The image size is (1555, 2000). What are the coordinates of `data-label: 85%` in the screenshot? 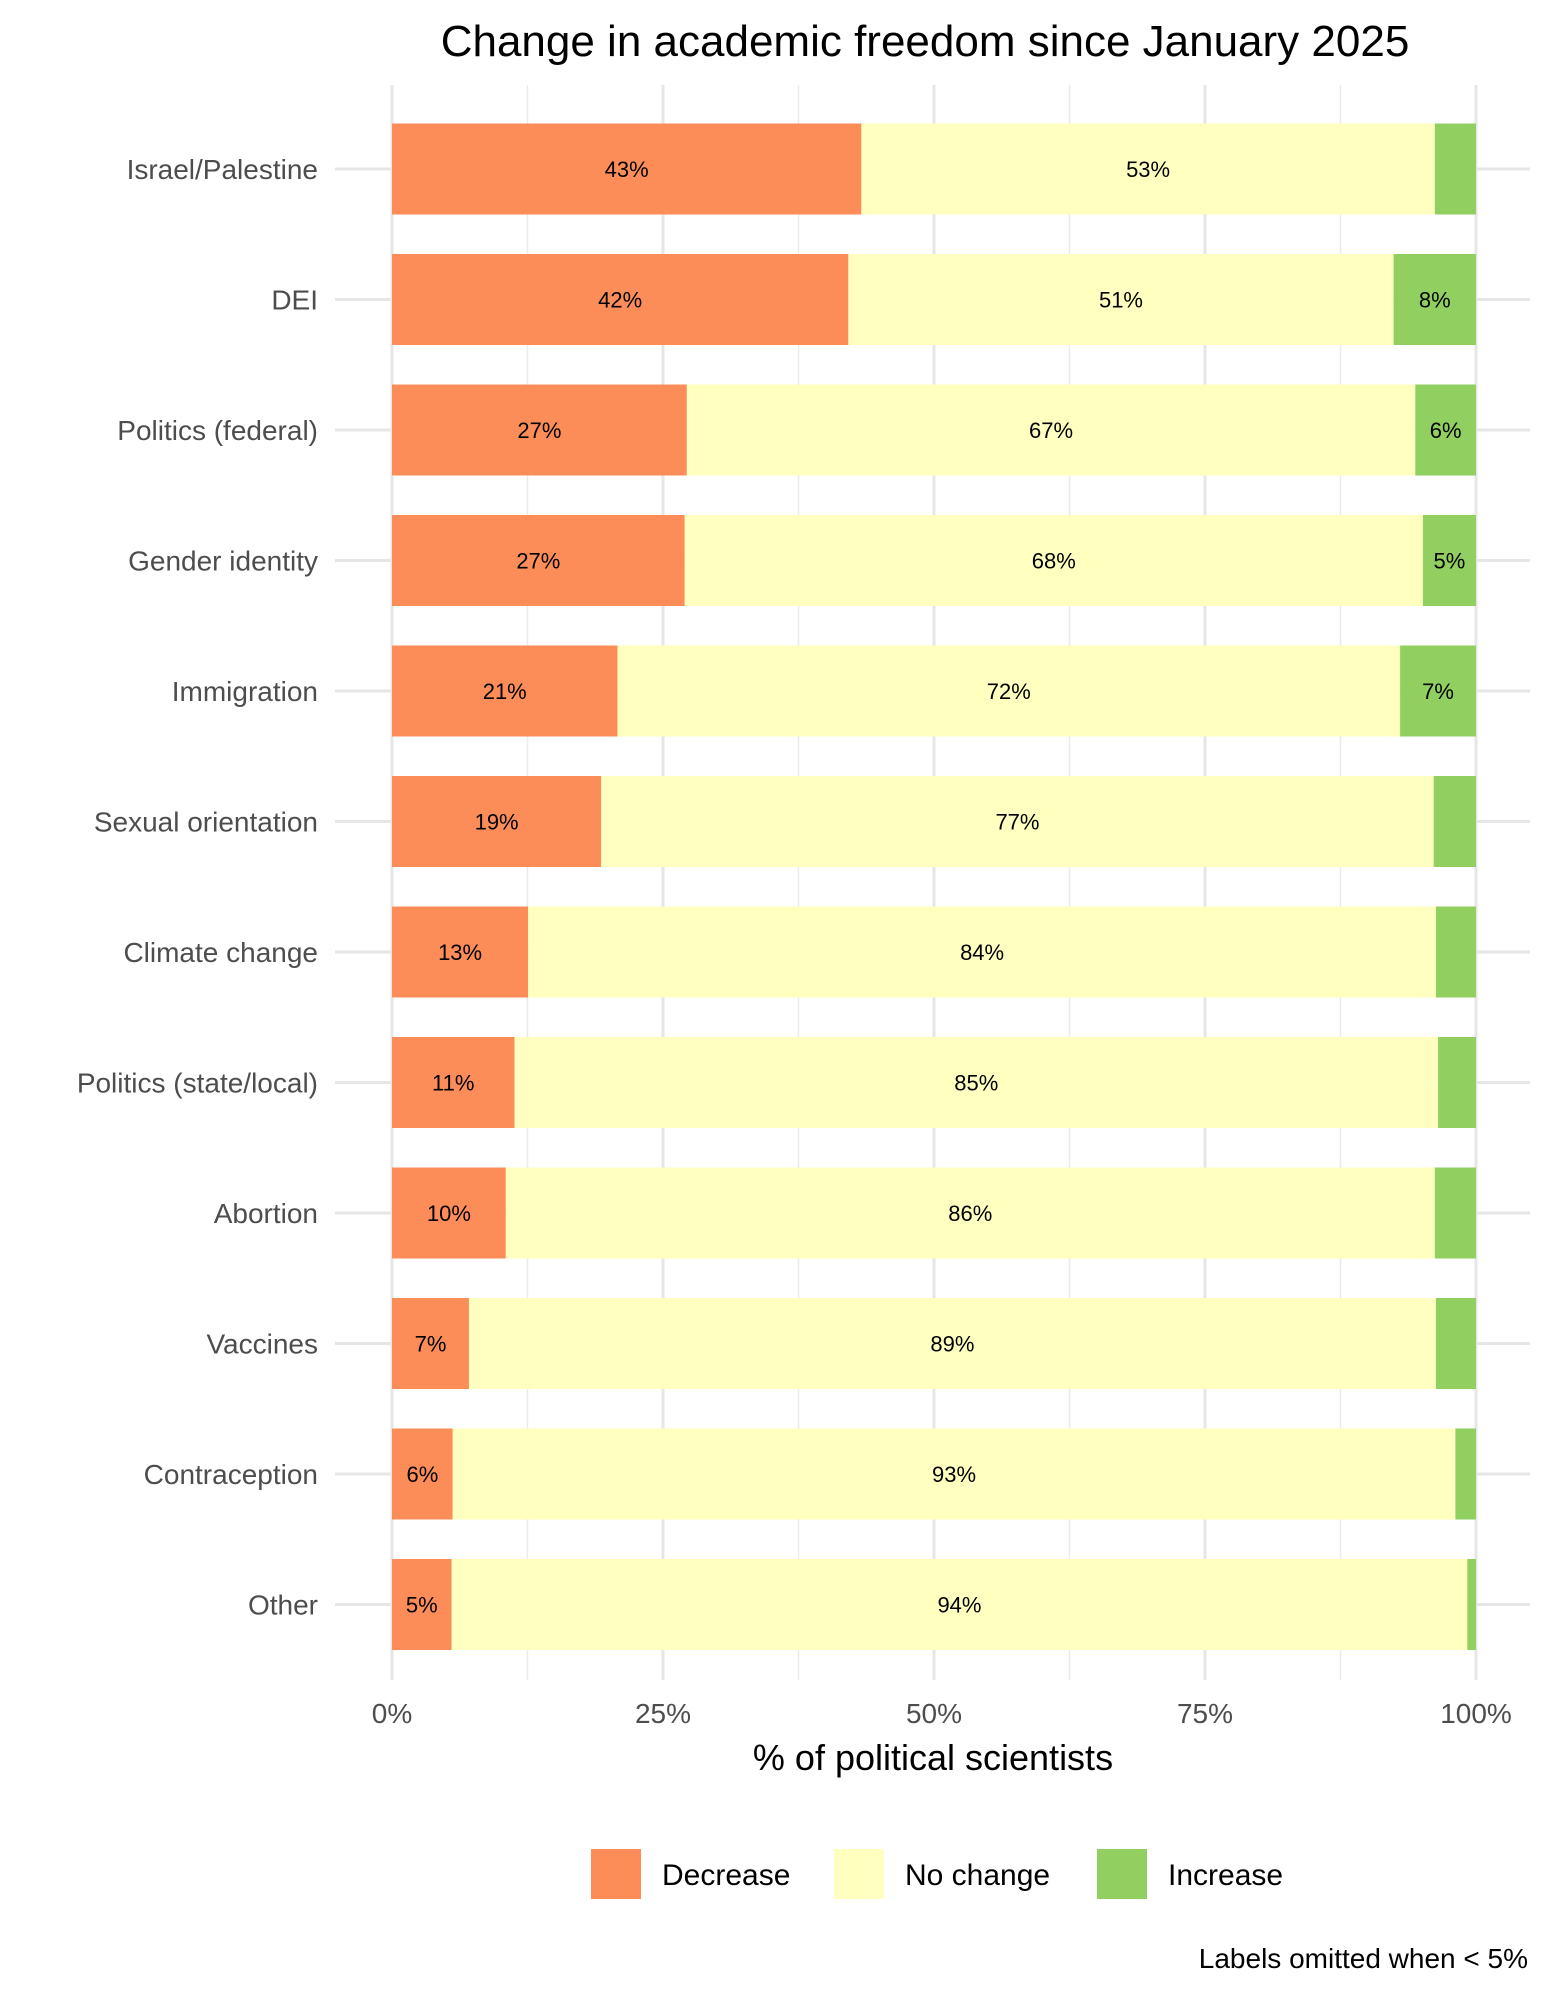 It's located at (976, 1083).